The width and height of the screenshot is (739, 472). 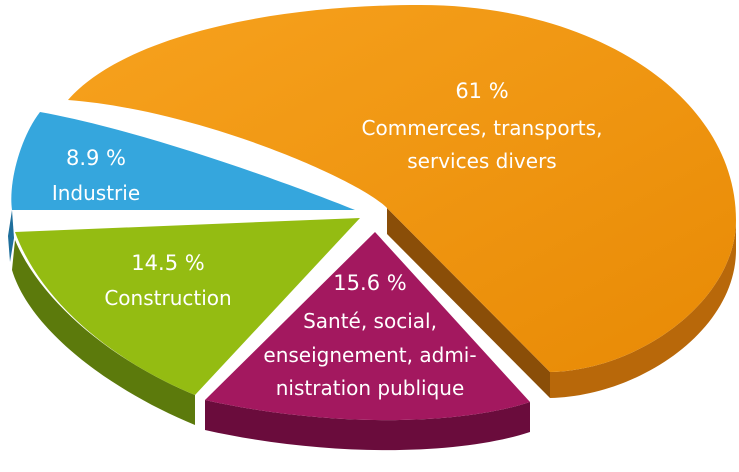 What do you see at coordinates (481, 161) in the screenshot?
I see `category-label-commerces-line-2: services divers` at bounding box center [481, 161].